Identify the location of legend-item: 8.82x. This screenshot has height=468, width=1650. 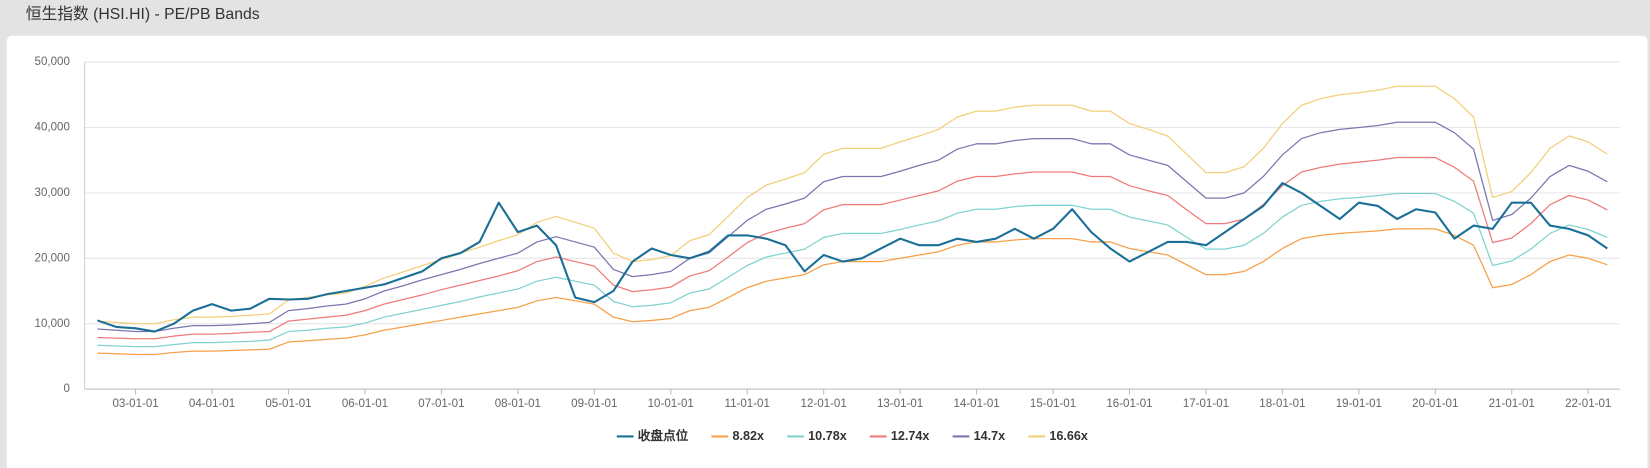
(737, 436).